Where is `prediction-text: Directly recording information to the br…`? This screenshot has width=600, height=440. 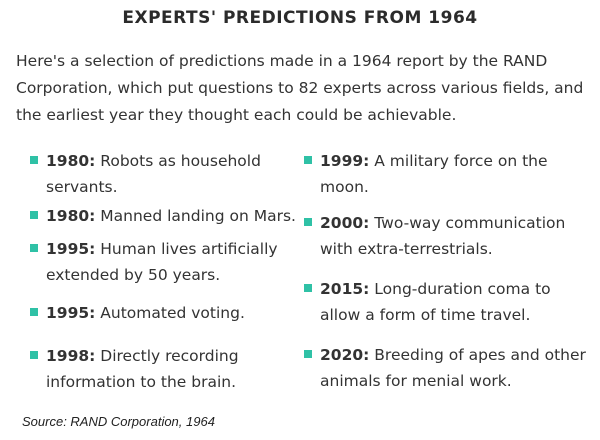 prediction-text: Directly recording information to the br… is located at coordinates (142, 369).